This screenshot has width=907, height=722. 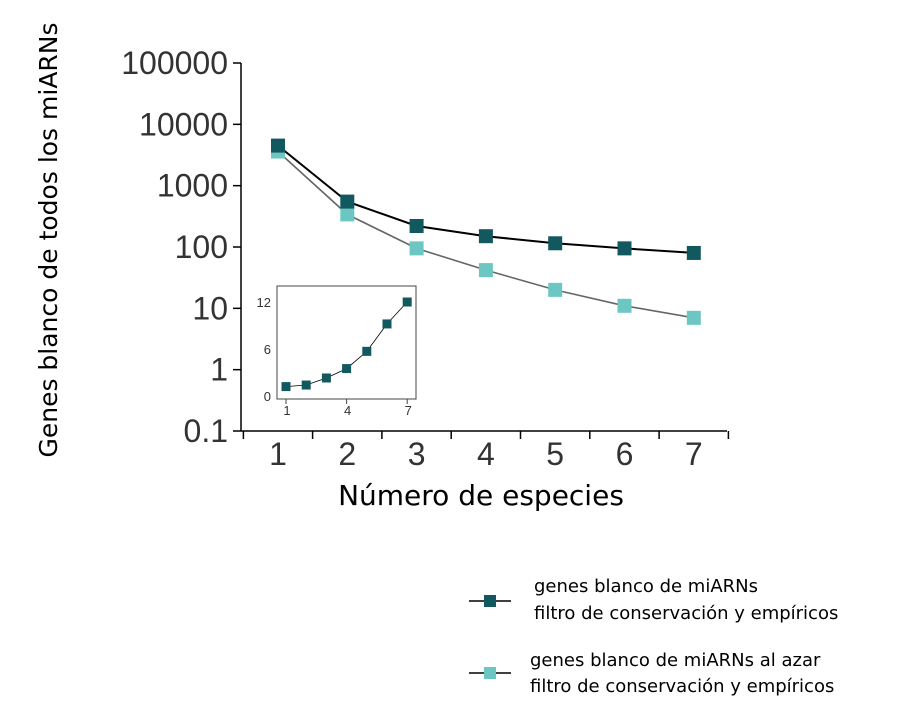 What do you see at coordinates (206, 431) in the screenshot?
I see `y-tick-label: 0.1` at bounding box center [206, 431].